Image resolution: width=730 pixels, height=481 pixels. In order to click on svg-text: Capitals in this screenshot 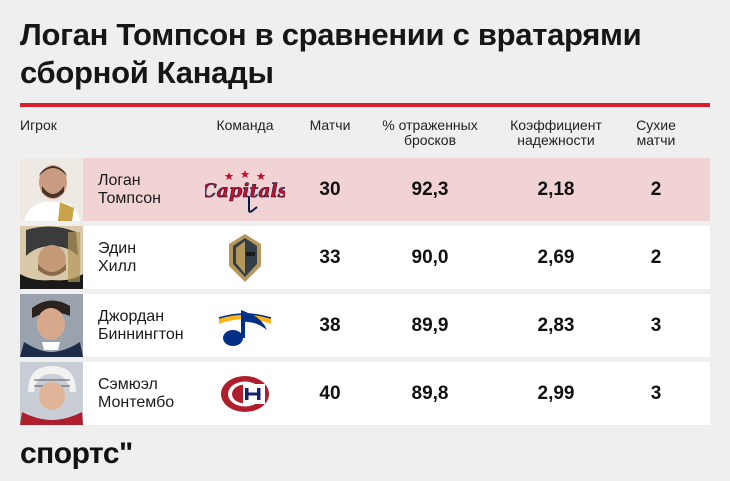, I will do `click(245, 191)`.